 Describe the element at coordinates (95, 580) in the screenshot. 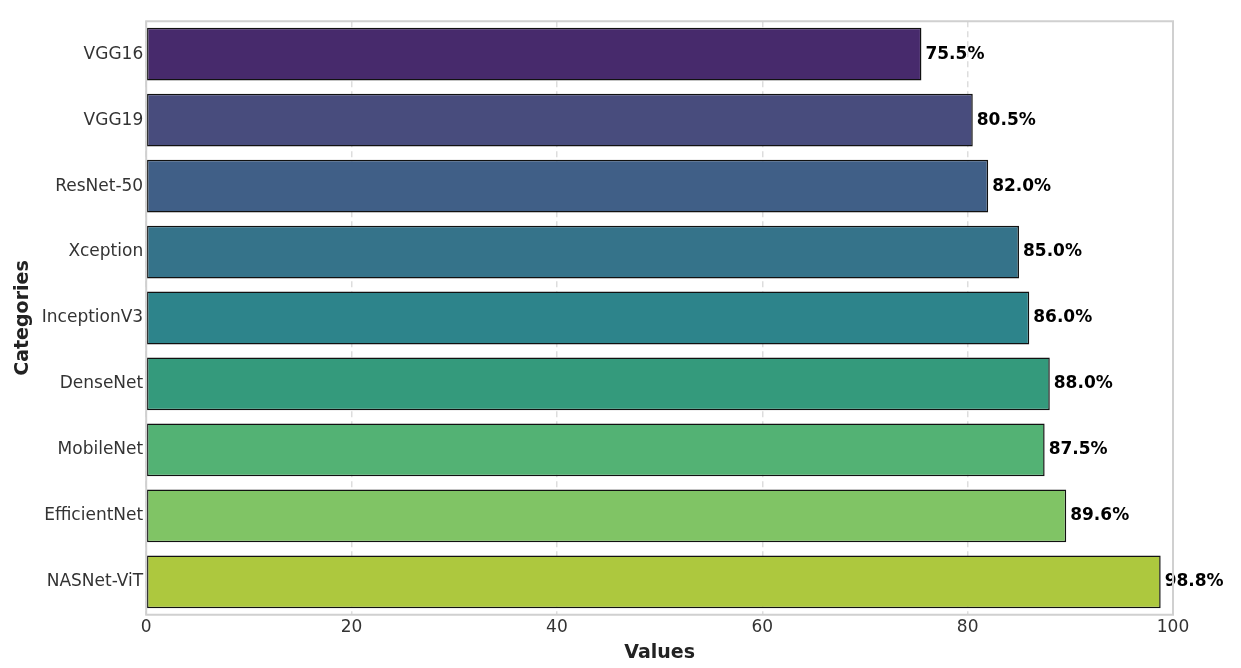

I see `y-tick-label: NASNet-ViT` at that location.